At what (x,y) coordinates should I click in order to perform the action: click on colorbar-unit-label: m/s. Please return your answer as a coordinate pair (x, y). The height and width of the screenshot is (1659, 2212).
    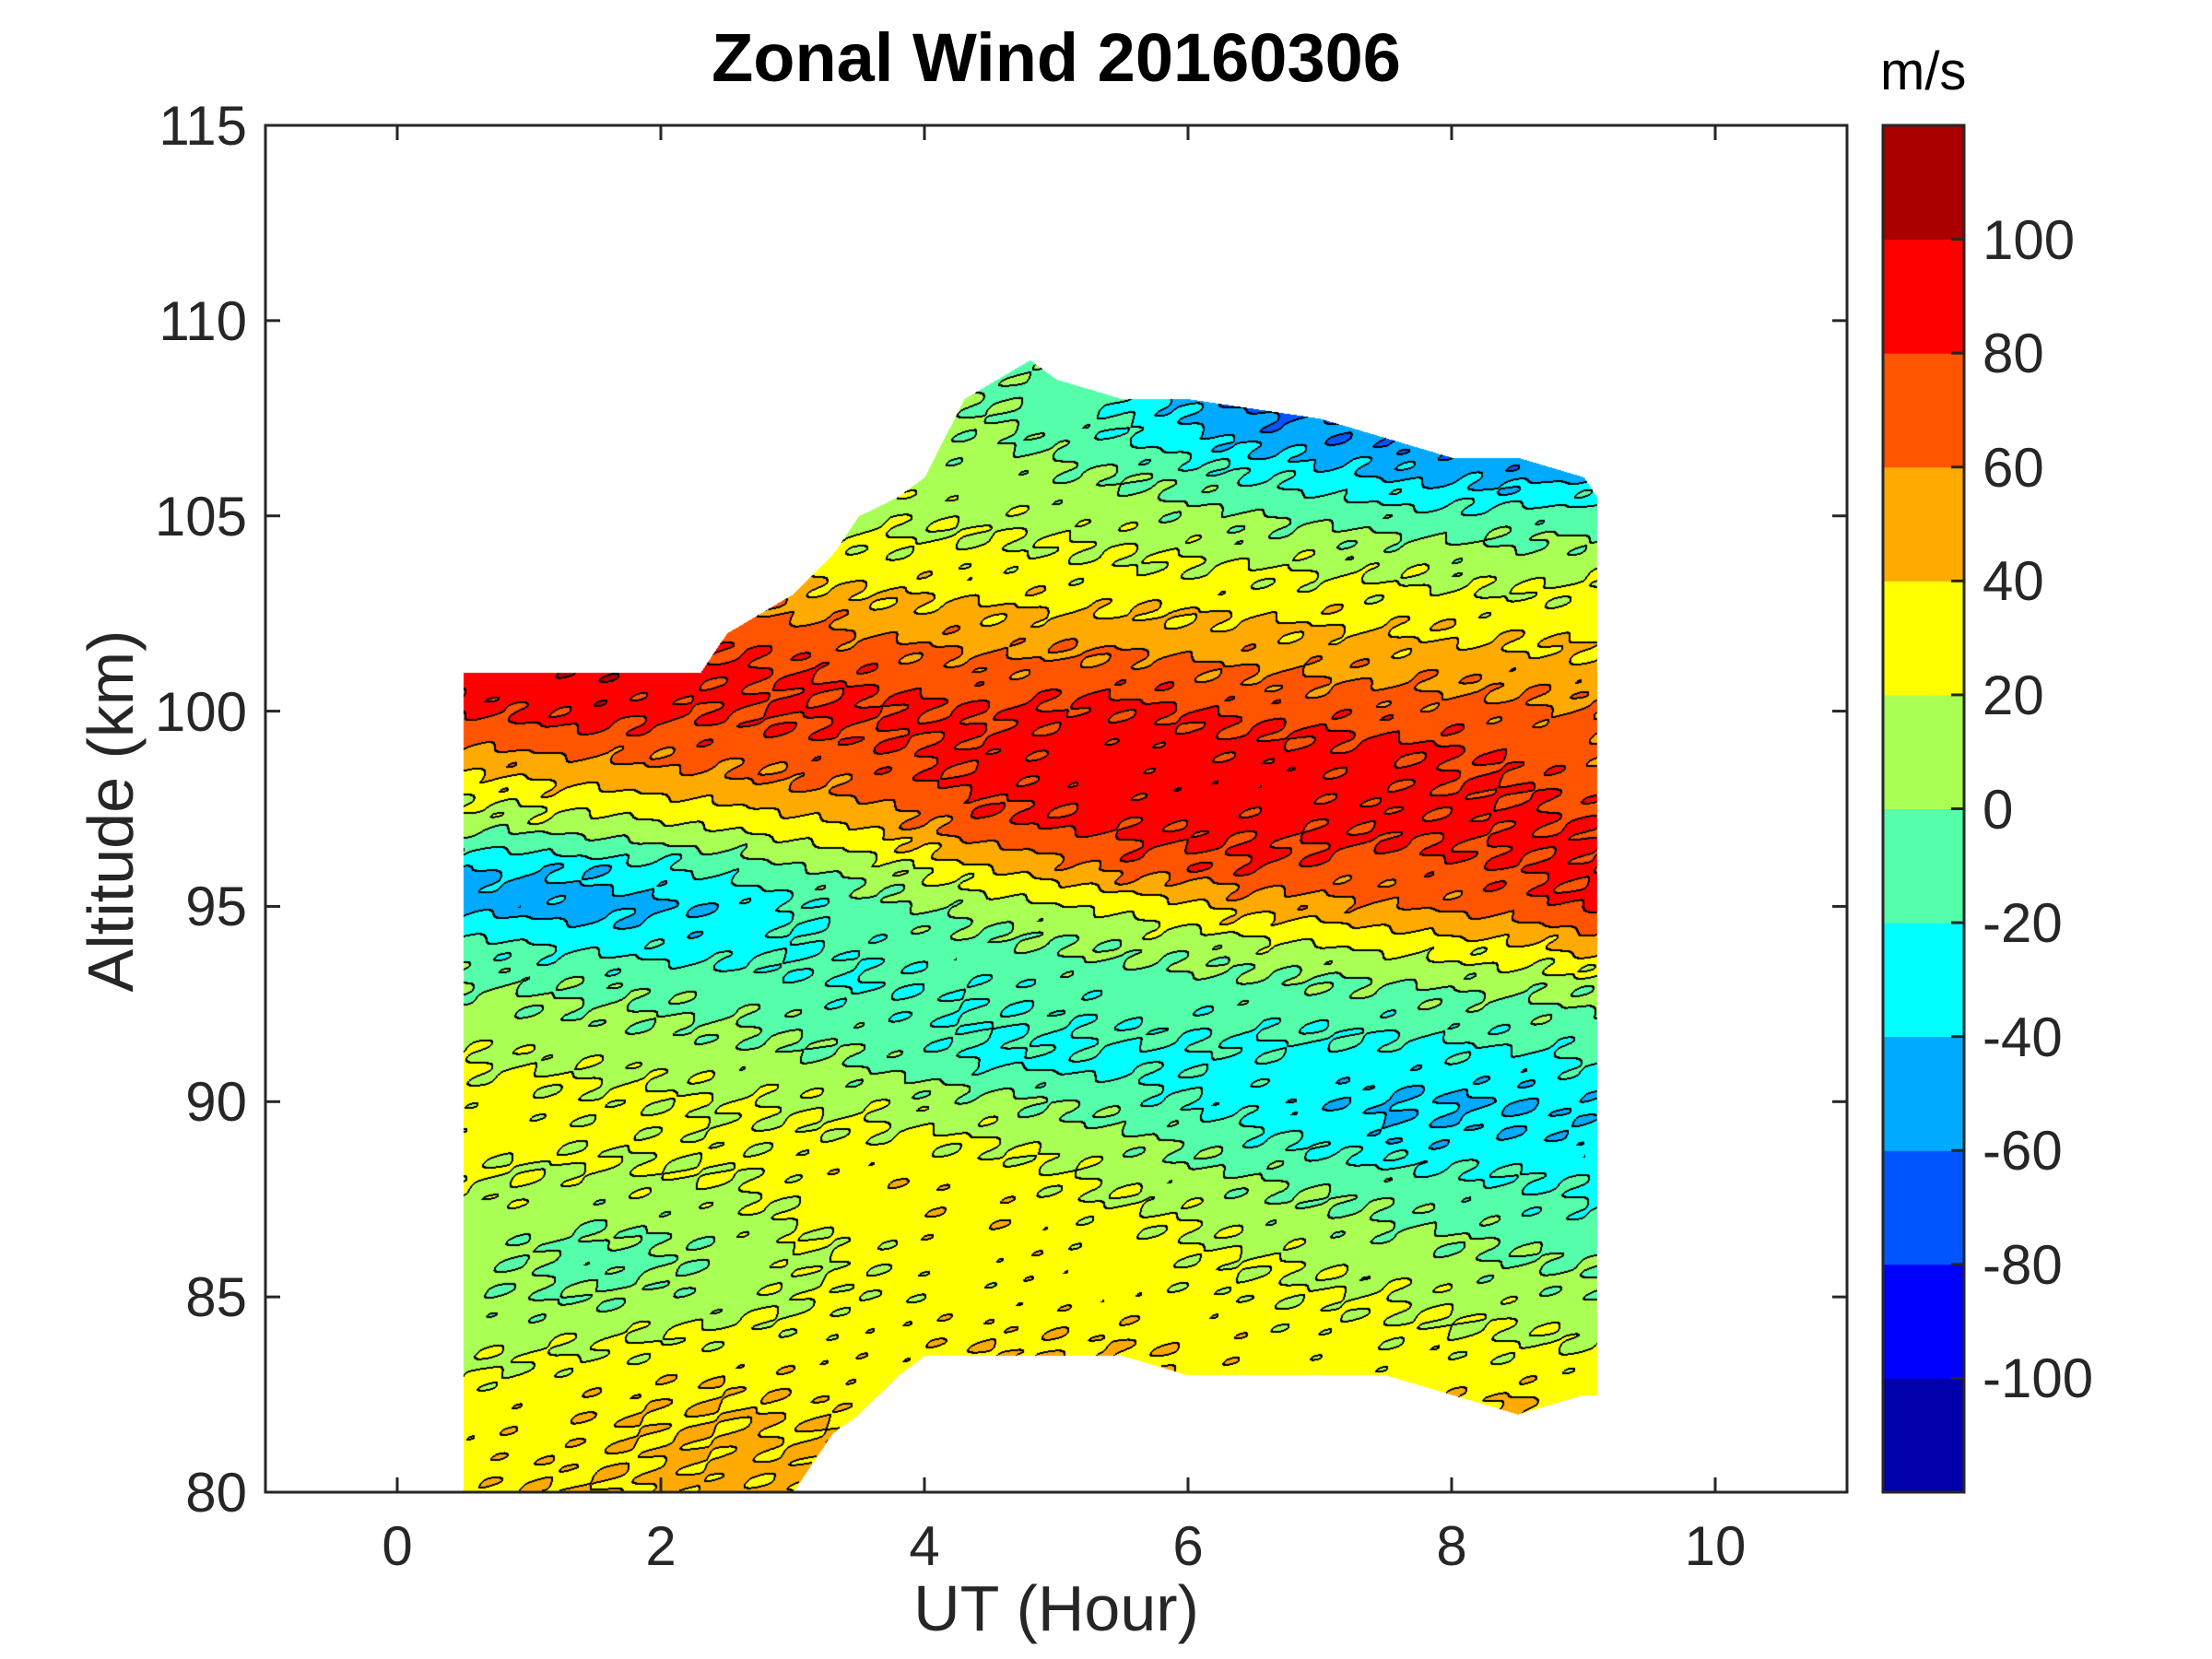
    Looking at the image, I should click on (1923, 71).